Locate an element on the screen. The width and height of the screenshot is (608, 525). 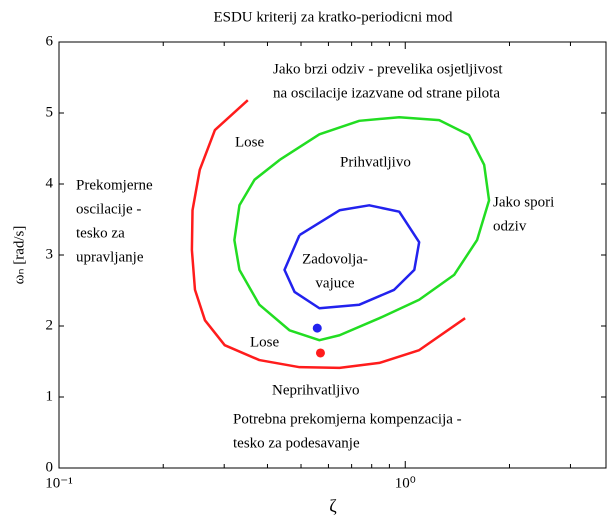
annotation: Jako brzi odziv - prevelika osjetljivost is located at coordinates (388, 69).